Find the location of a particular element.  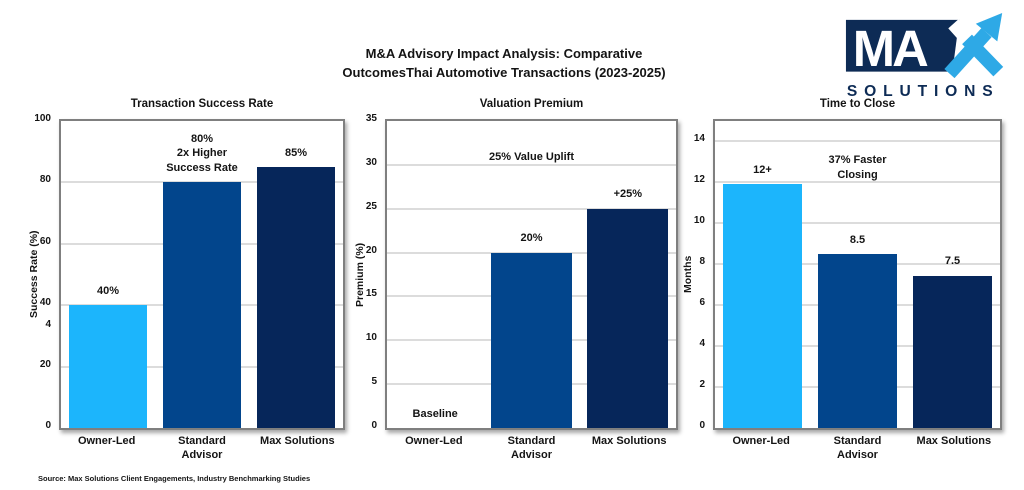

logo-graphic: MA SOLUTIONS is located at coordinates (924, 56).